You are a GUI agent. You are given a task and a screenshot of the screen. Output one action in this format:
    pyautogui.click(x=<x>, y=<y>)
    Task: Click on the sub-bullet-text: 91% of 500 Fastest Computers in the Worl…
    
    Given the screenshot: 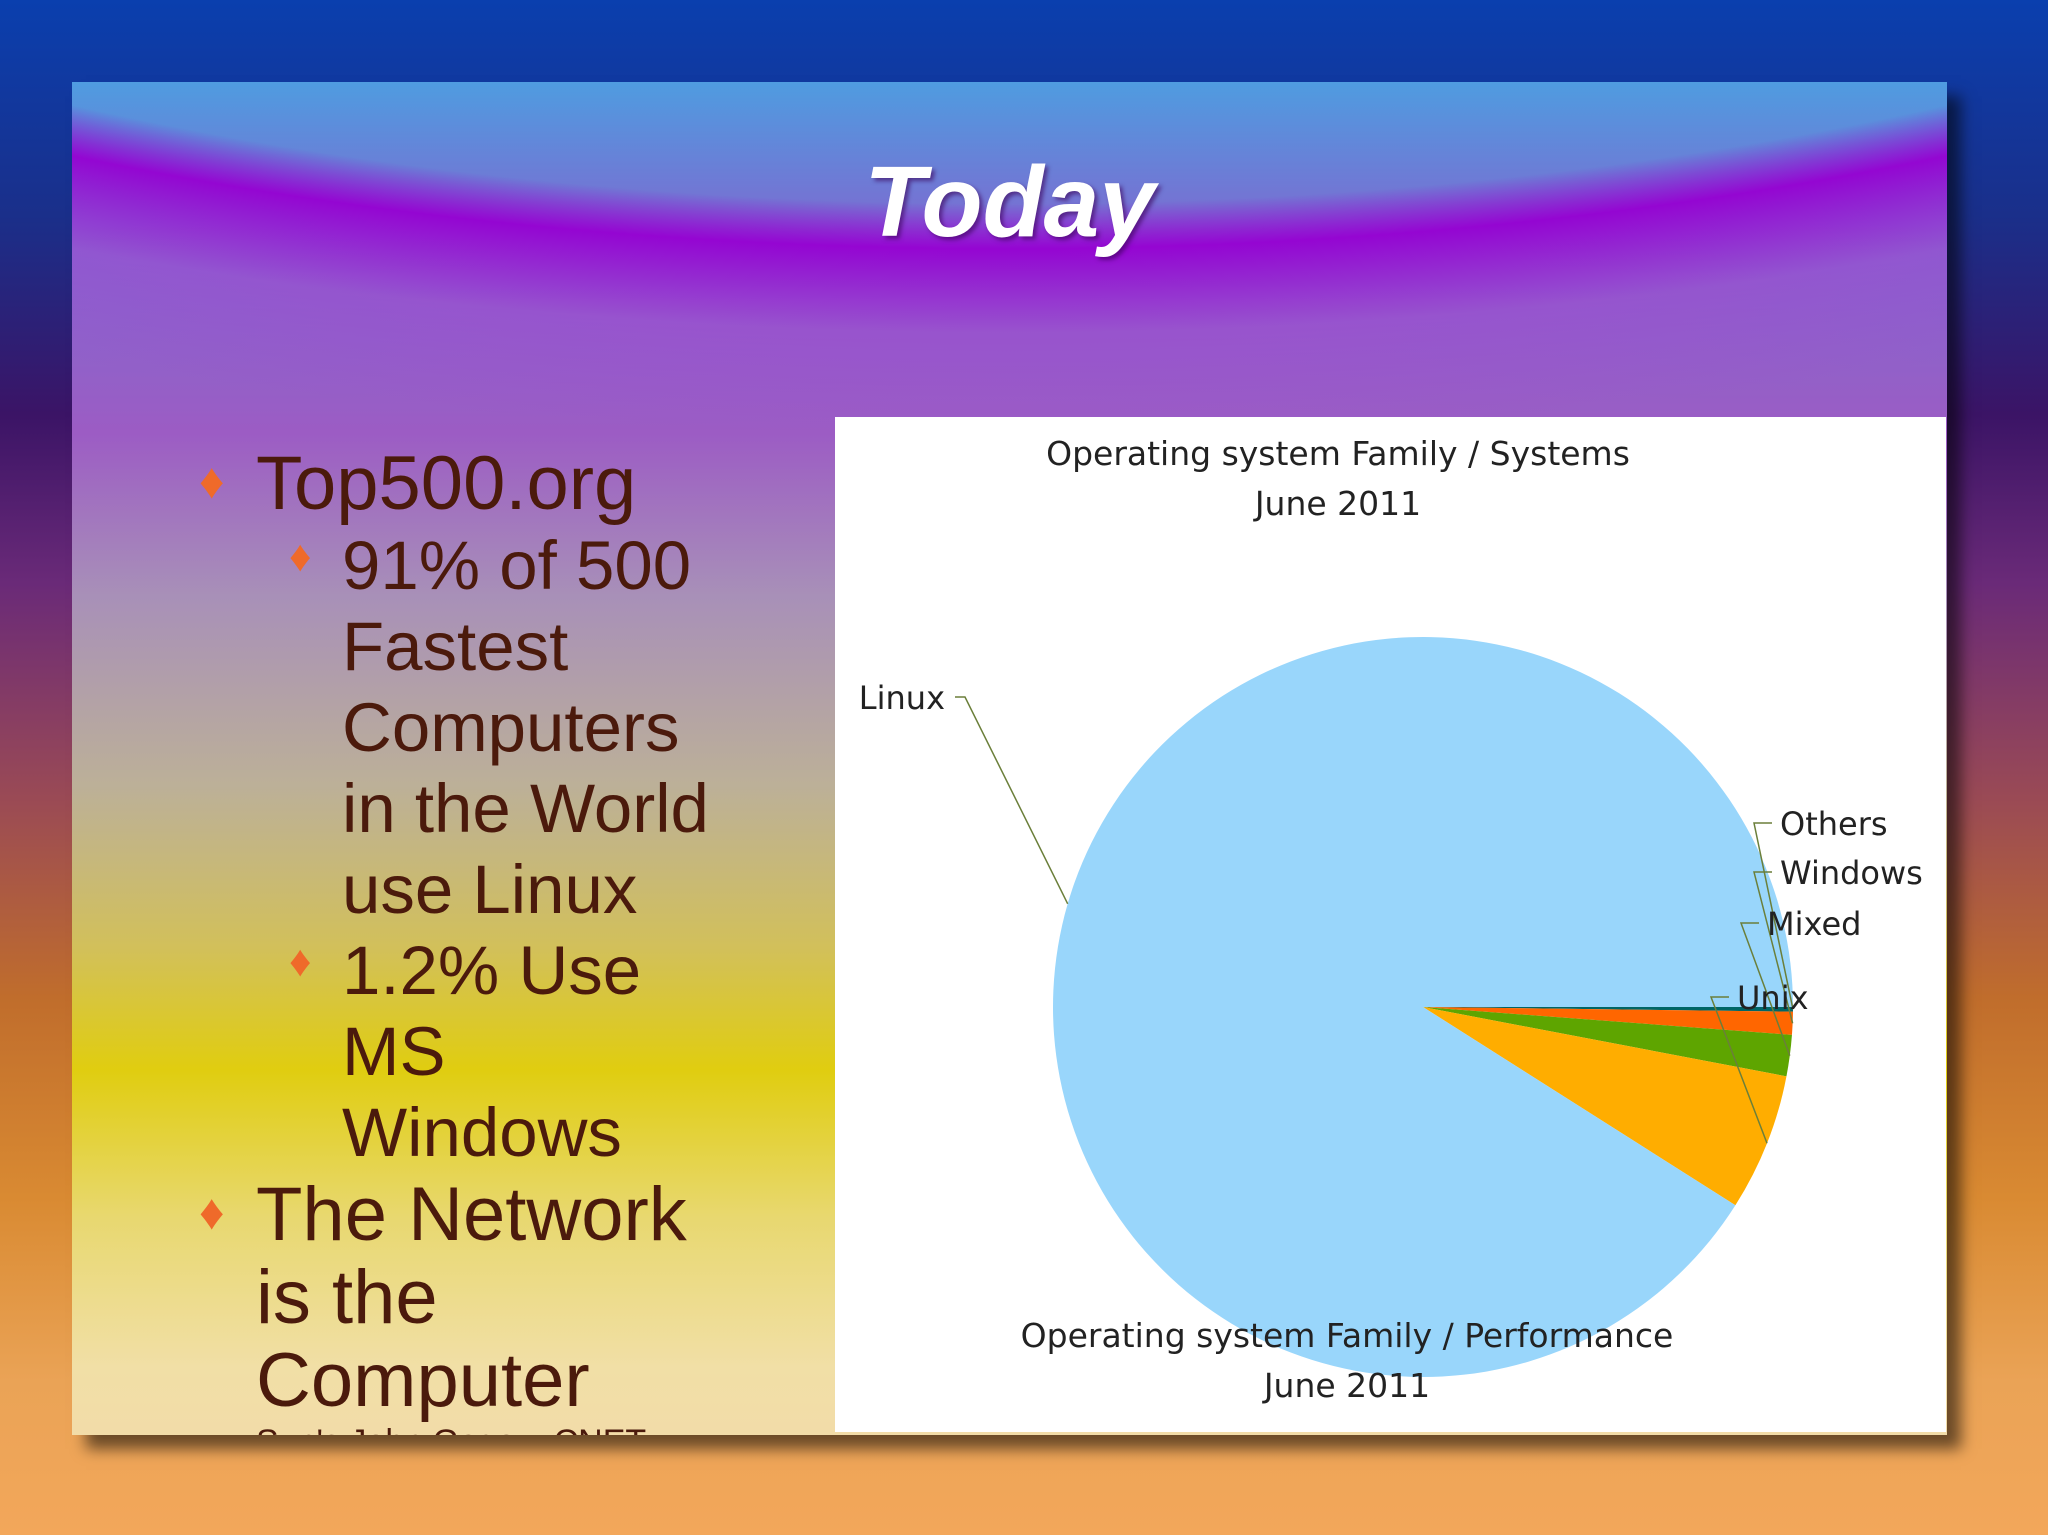 What is the action you would take?
    pyautogui.click(x=525, y=727)
    